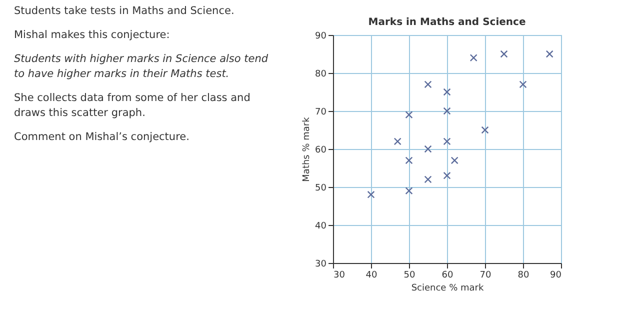  I want to click on x-tick-label: 60, so click(448, 275).